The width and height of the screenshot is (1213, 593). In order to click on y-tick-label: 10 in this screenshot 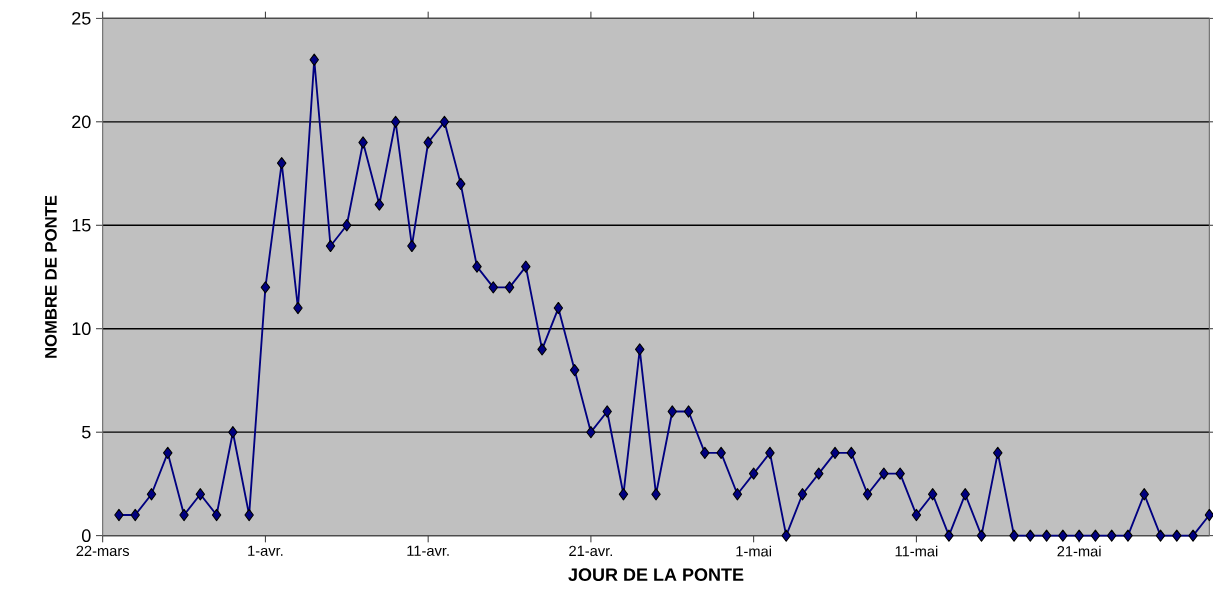, I will do `click(81, 329)`.